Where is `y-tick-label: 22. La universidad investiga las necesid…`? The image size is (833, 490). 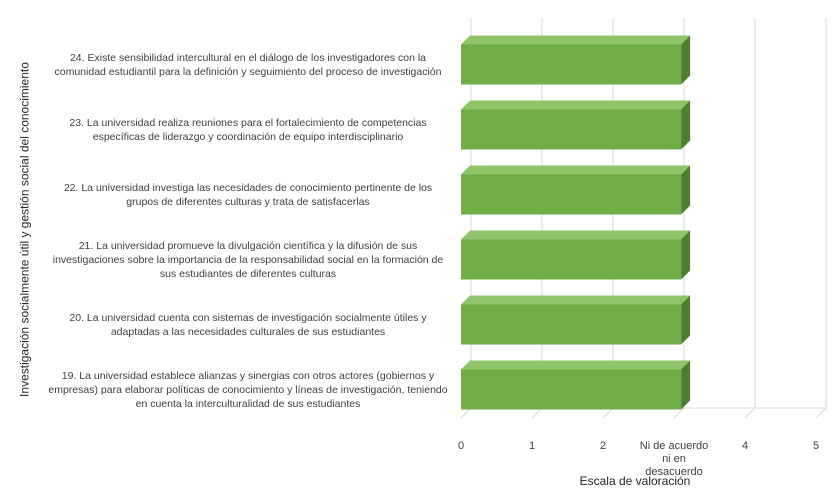
y-tick-label: 22. La universidad investiga las necesid… is located at coordinates (248, 194).